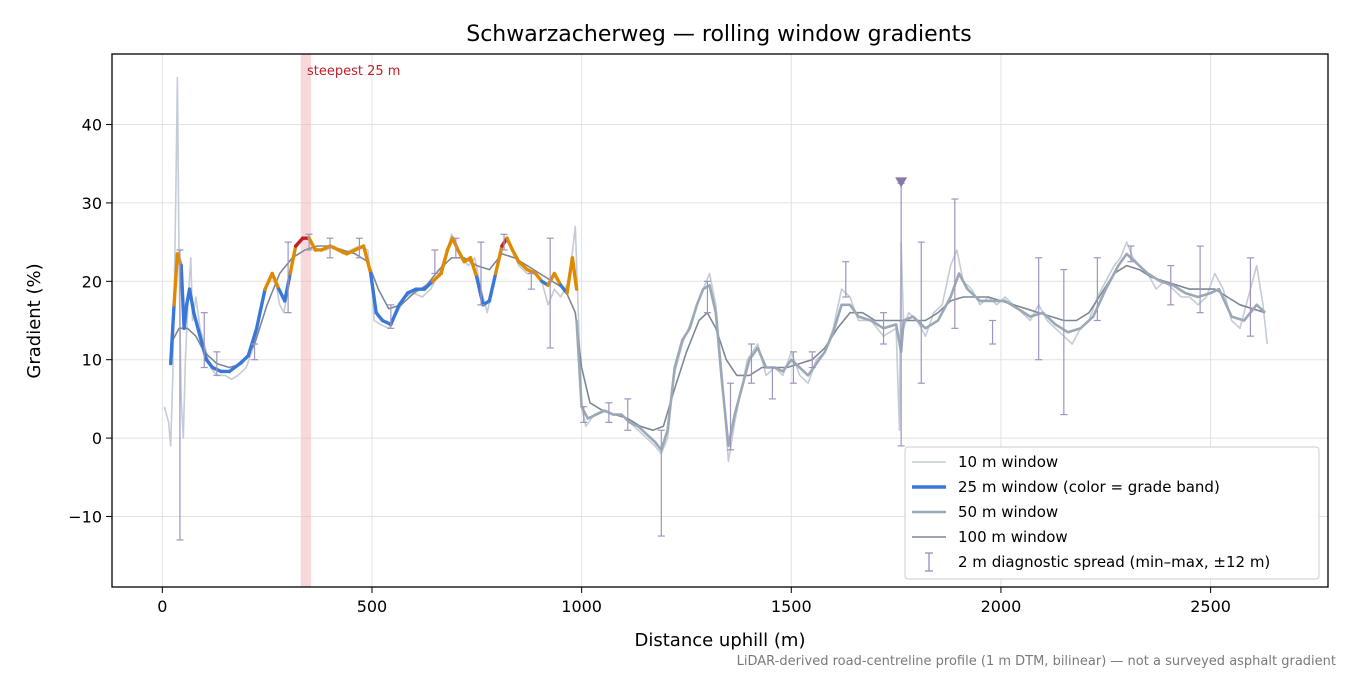  Describe the element at coordinates (581, 606) in the screenshot. I see `x-tick-label: 1000` at that location.